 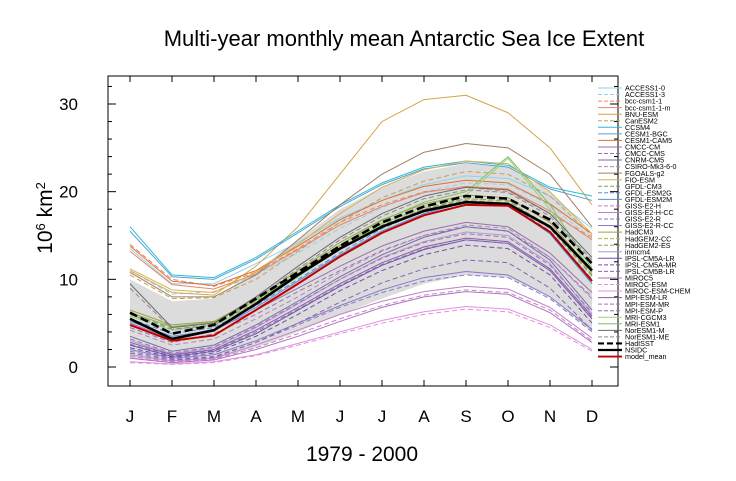 What do you see at coordinates (650, 271) in the screenshot?
I see `legend-label: IPSL-CM5B-LR` at bounding box center [650, 271].